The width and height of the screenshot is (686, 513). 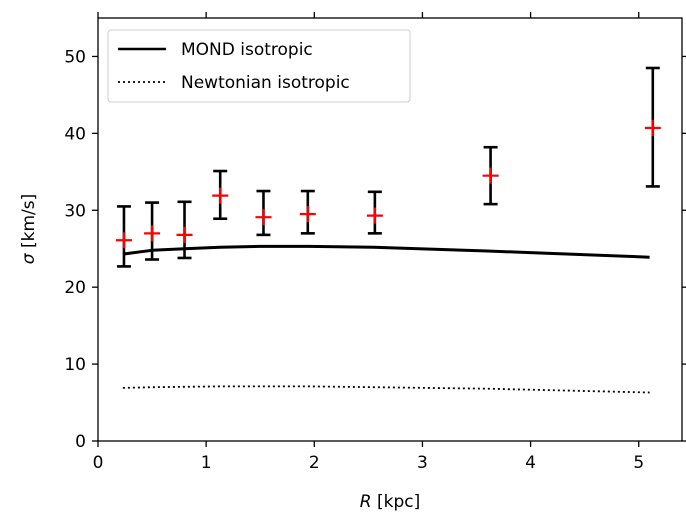 What do you see at coordinates (75, 211) in the screenshot?
I see `y-tick-label: 30` at bounding box center [75, 211].